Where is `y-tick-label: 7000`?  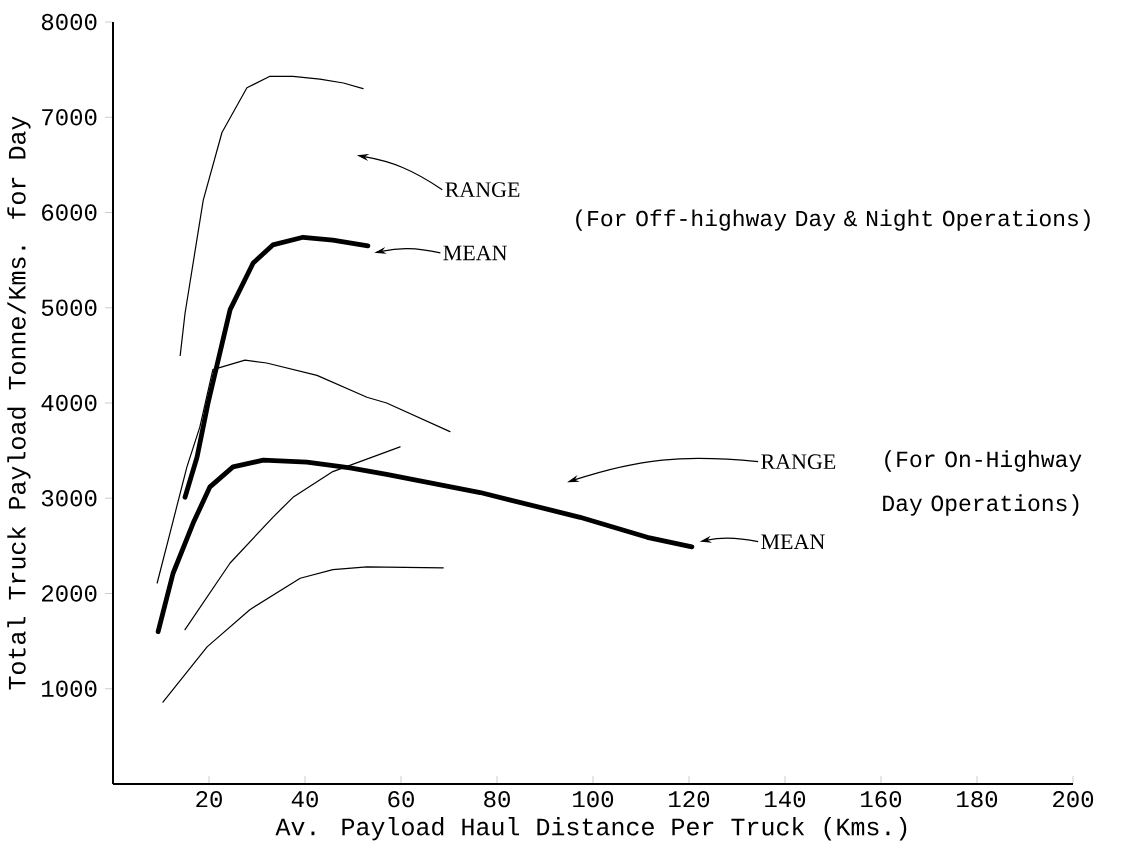
y-tick-label: 7000 is located at coordinates (69, 117).